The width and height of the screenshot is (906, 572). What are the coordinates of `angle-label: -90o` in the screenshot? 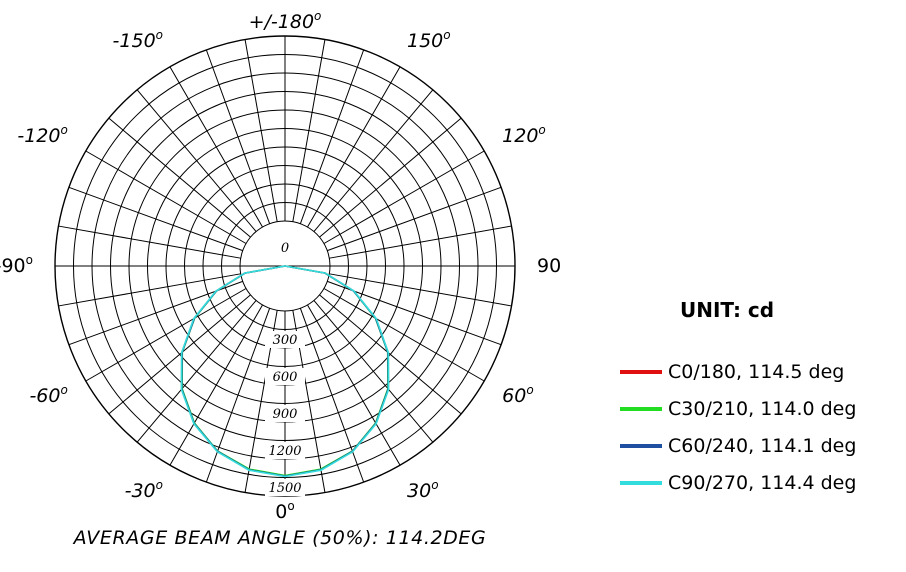 It's located at (16, 265).